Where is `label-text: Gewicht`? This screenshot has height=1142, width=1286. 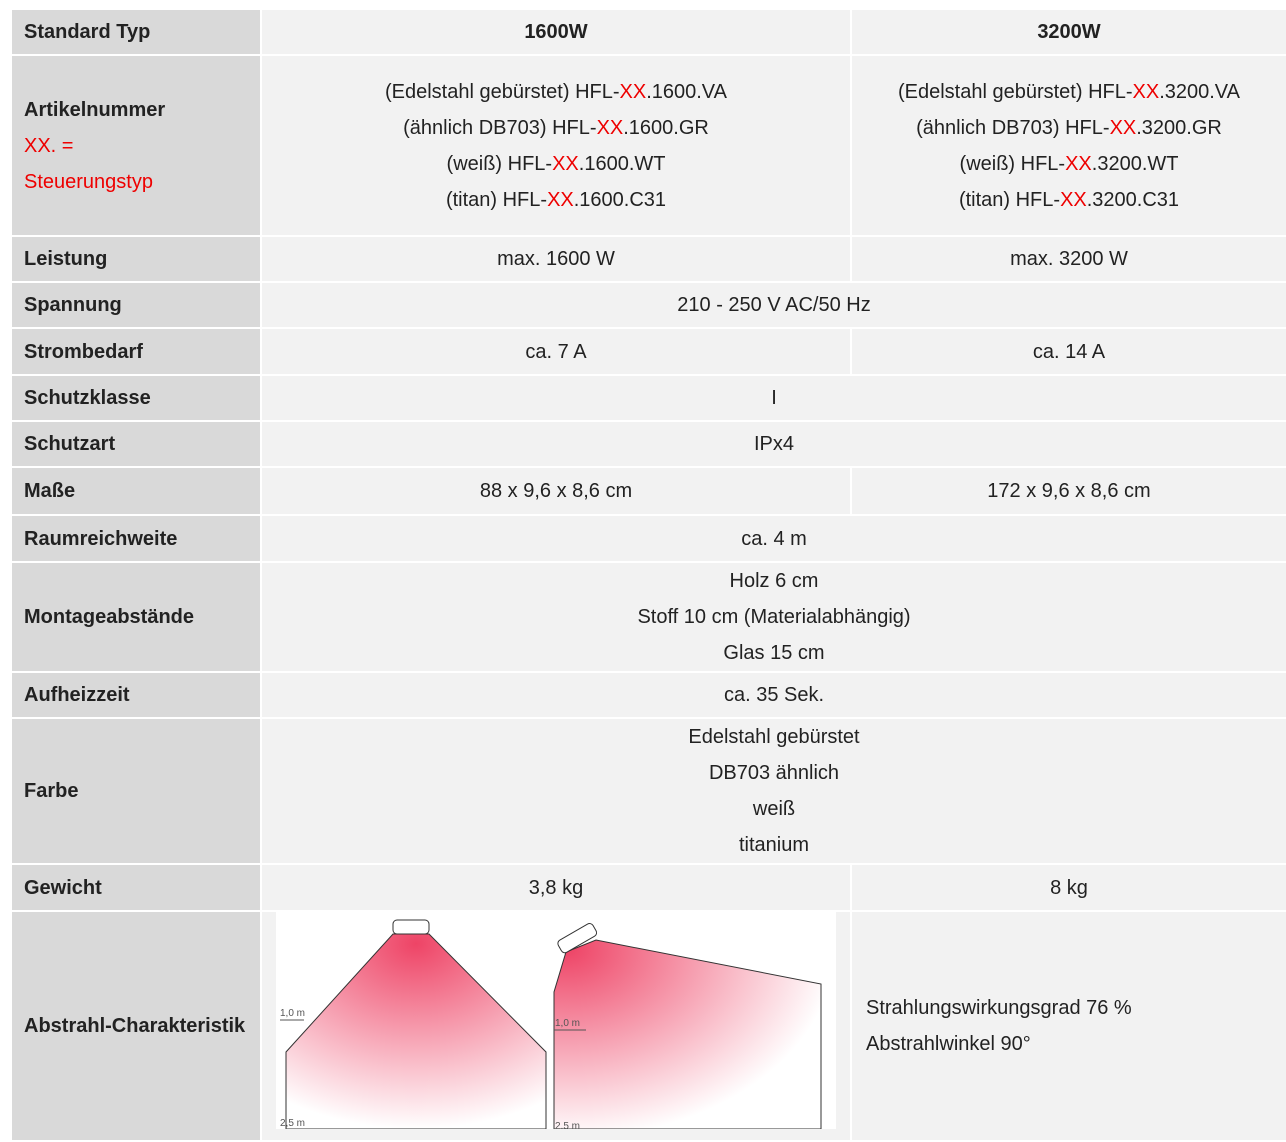
label-text: Gewicht is located at coordinates (63, 887).